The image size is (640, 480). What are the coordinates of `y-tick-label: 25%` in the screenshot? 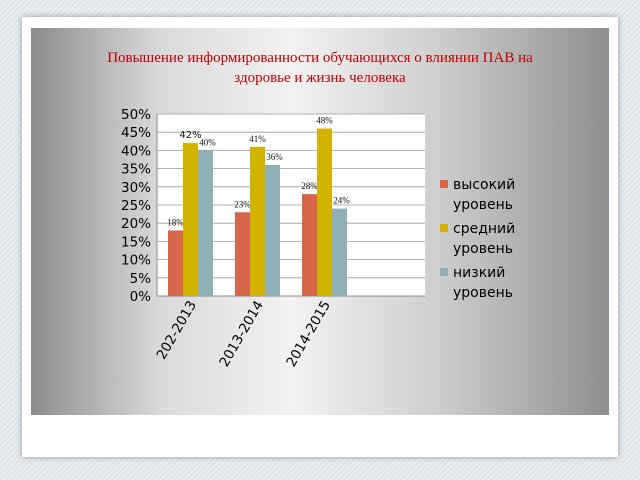 It's located at (136, 206).